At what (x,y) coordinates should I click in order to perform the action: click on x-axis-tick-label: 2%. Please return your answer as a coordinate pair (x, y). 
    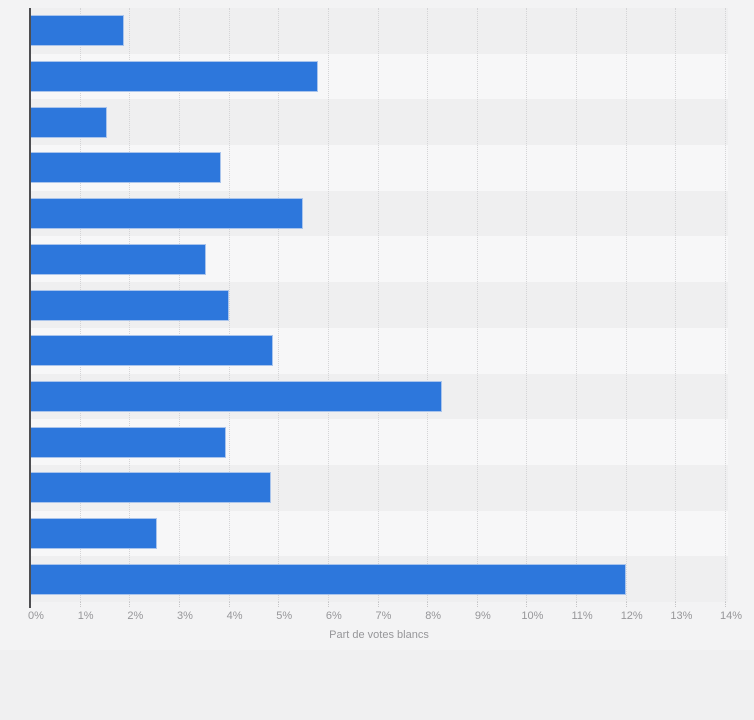
    Looking at the image, I should click on (135, 616).